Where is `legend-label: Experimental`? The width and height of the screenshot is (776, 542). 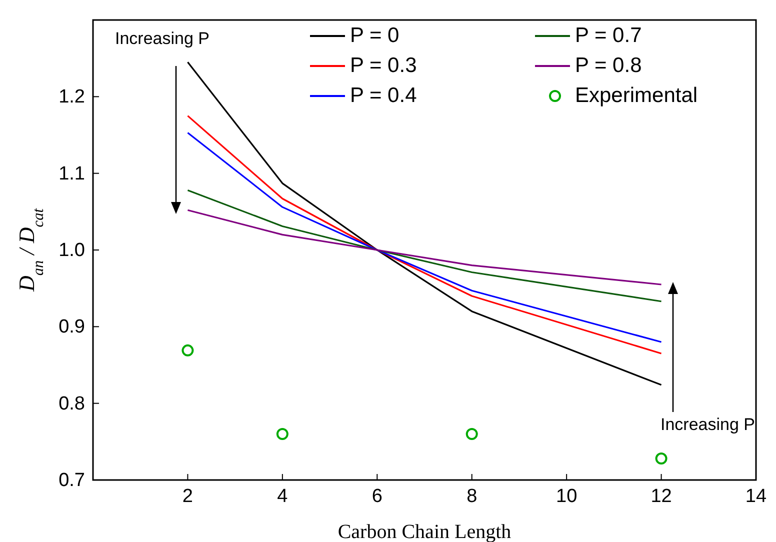
legend-label: Experimental is located at coordinates (636, 95).